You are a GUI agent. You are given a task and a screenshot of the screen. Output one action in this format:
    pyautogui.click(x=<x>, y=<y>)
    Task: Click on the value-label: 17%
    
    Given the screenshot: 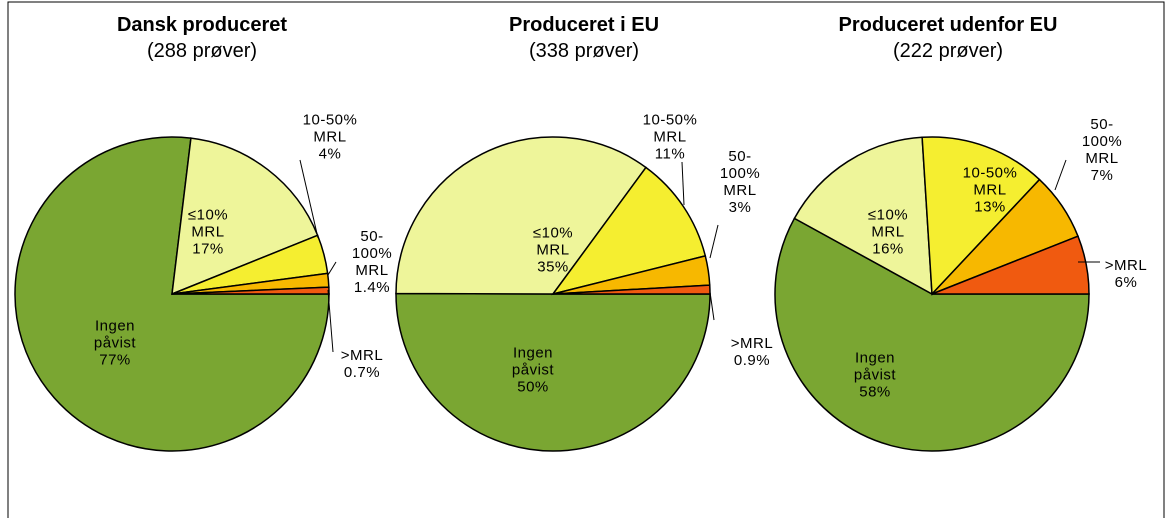 What is the action you would take?
    pyautogui.click(x=208, y=249)
    